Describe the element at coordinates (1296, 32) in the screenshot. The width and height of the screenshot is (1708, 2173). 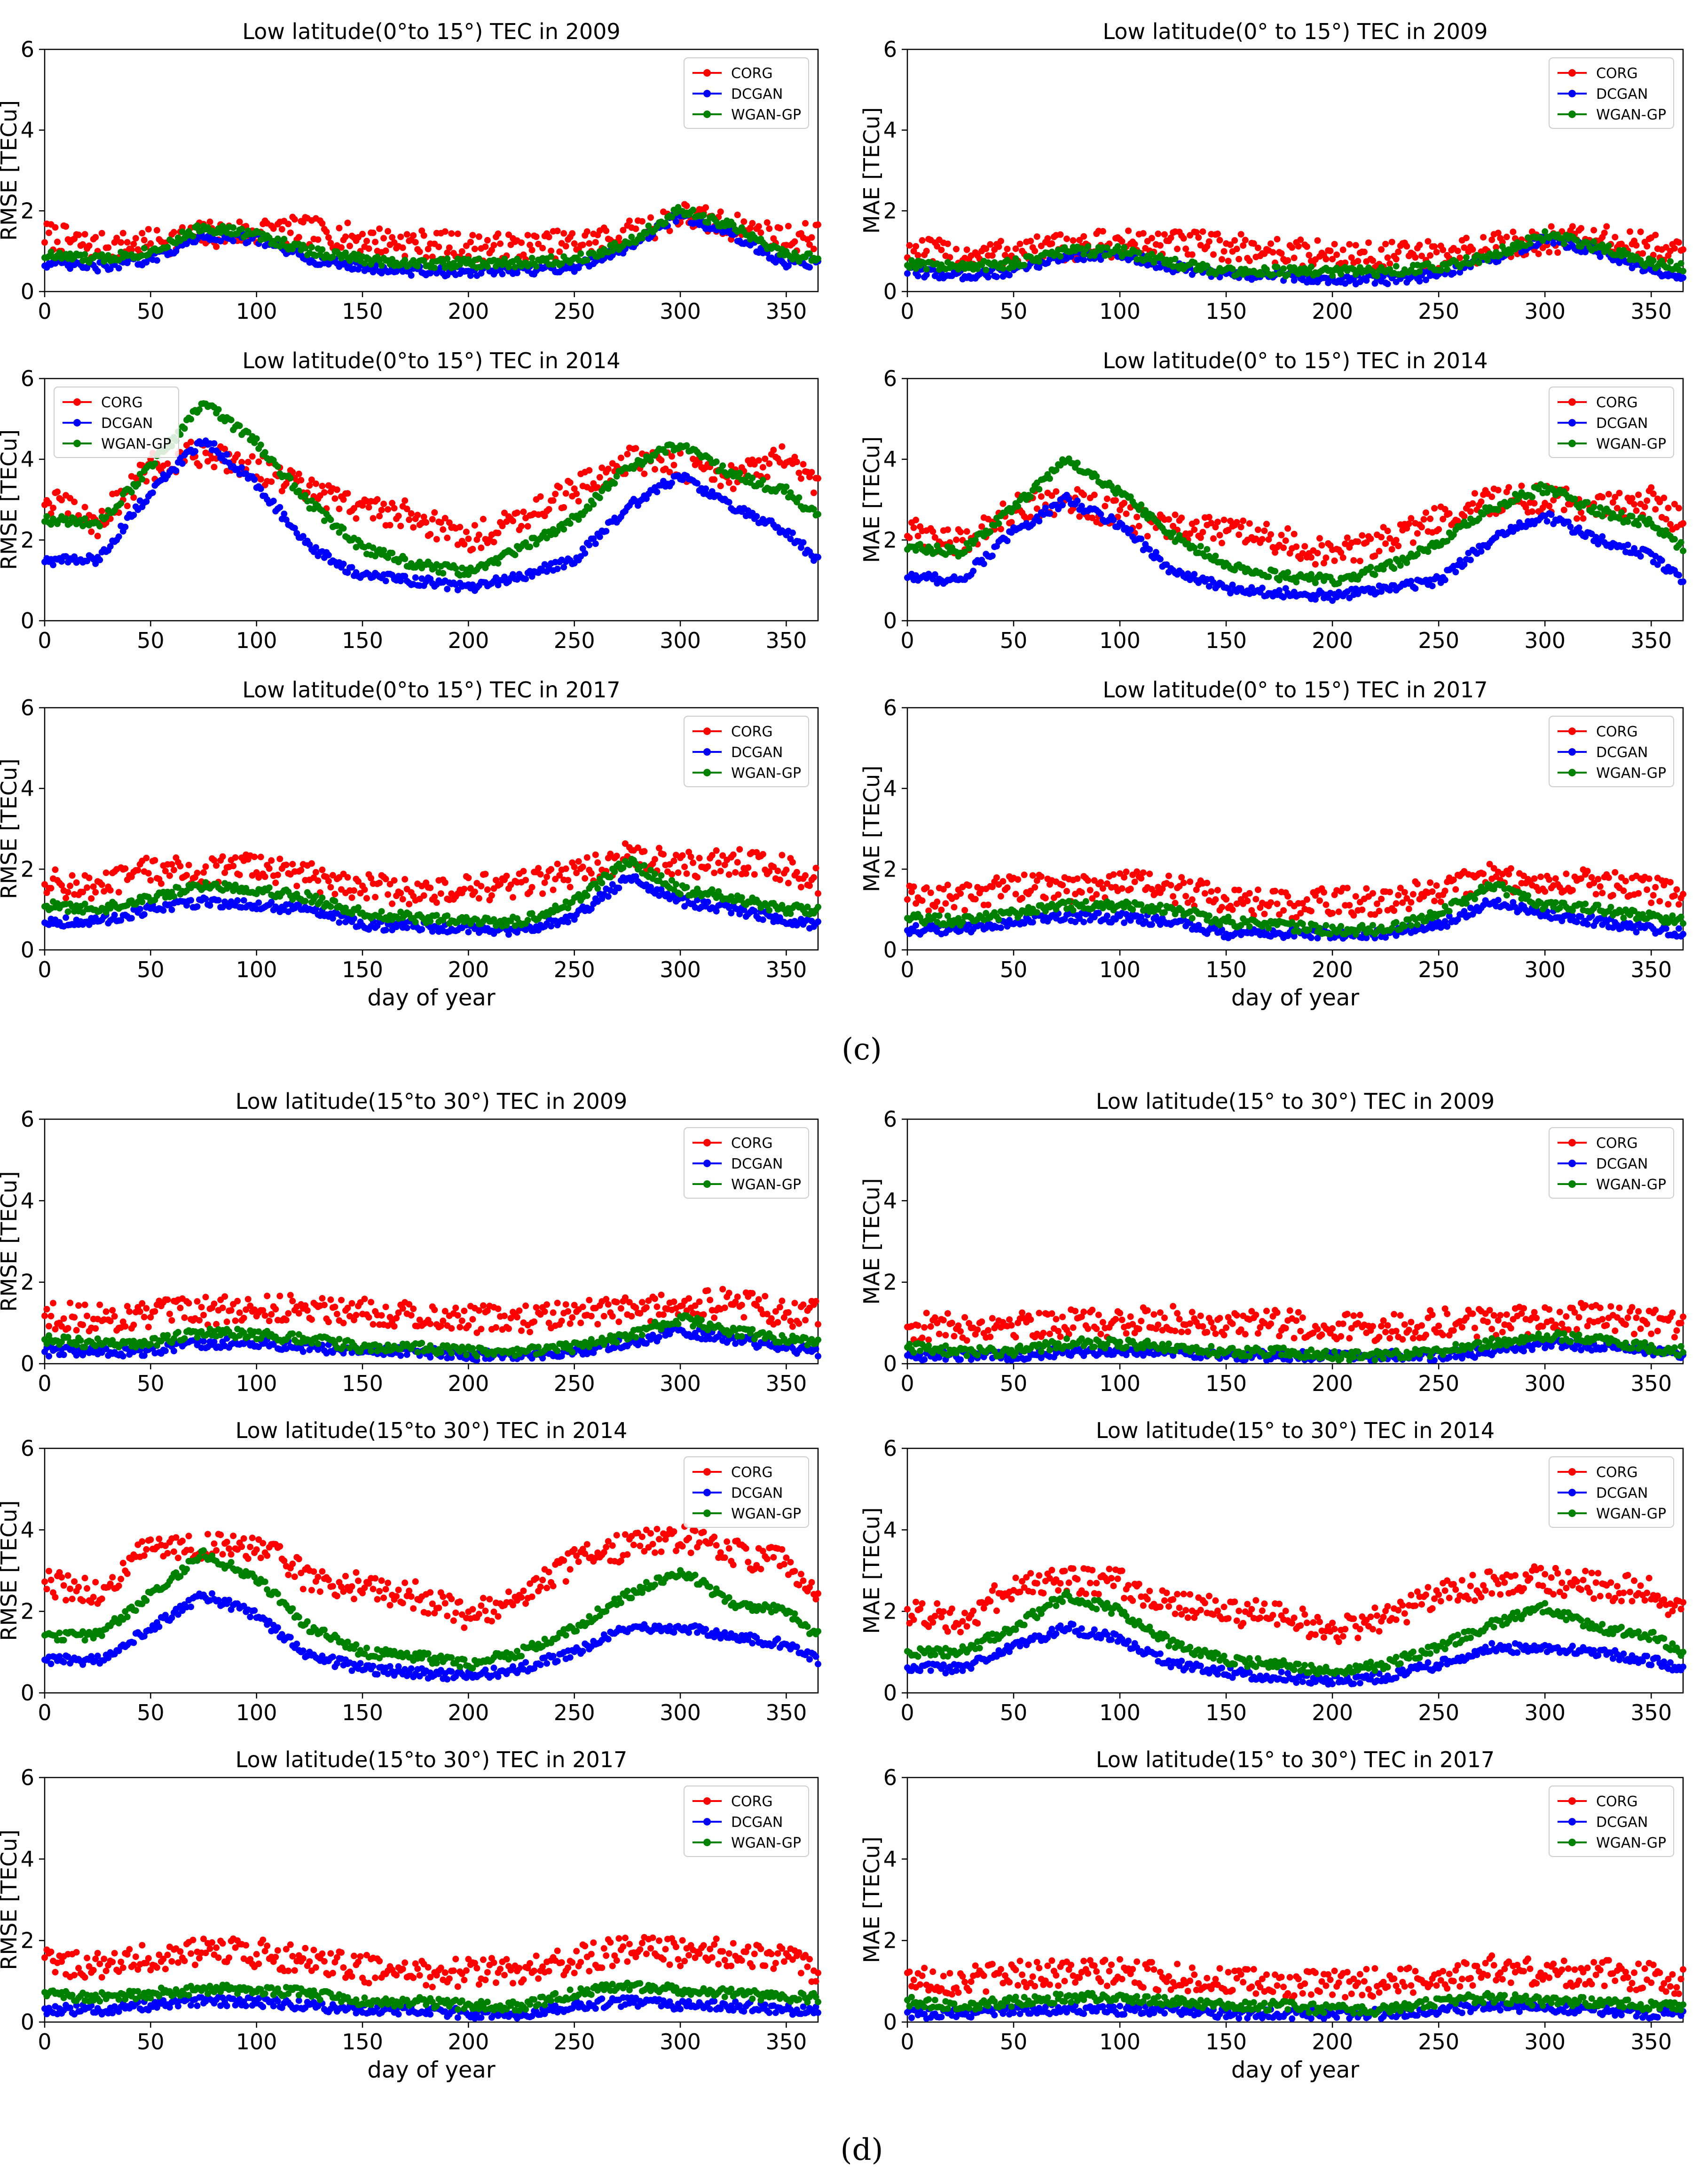
I see `chart-title: Low latitude(0° to 15°) TEC in 2009` at that location.